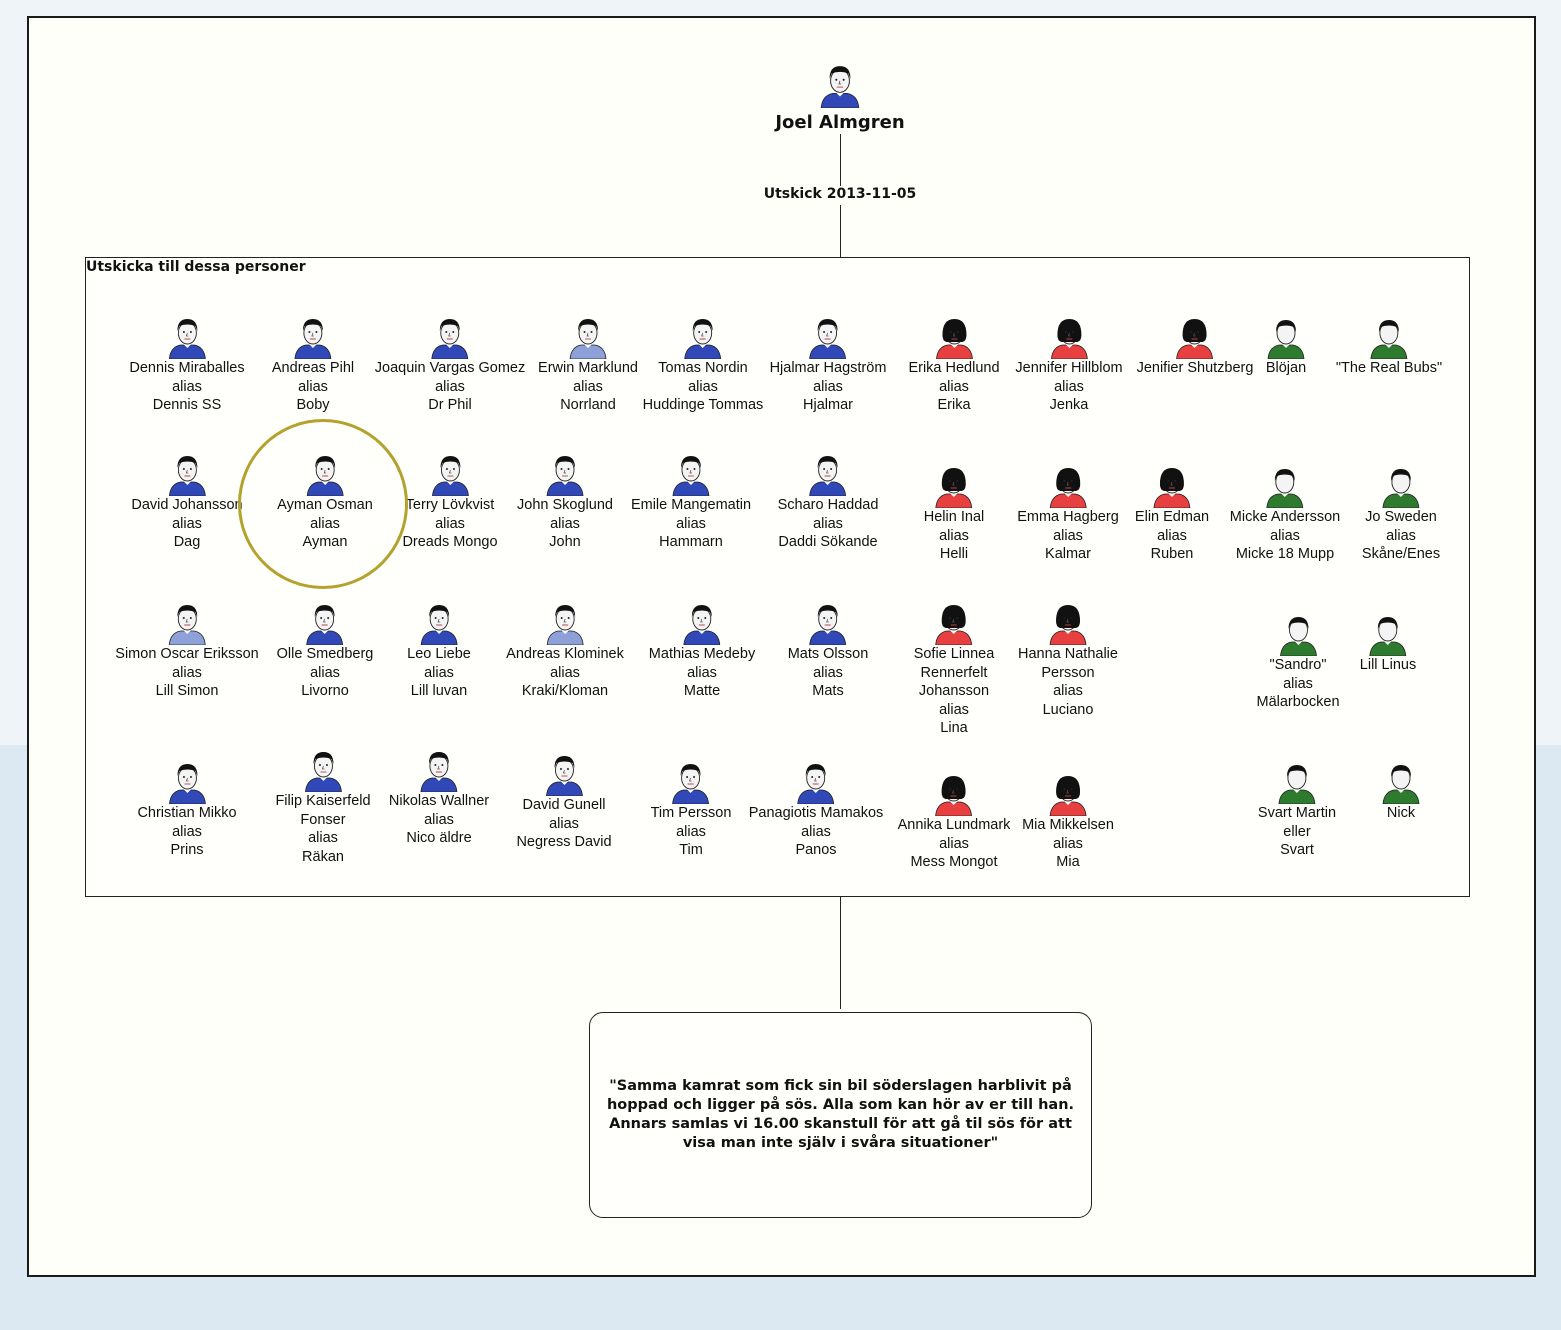  I want to click on recipient-label-line: Dag, so click(187, 542).